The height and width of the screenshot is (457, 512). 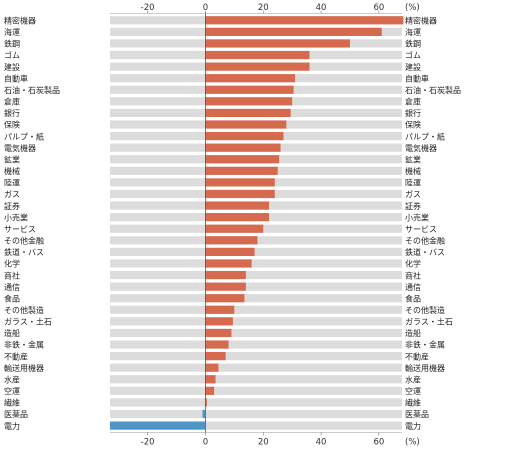 I want to click on category-label: 空運, so click(x=12, y=391).